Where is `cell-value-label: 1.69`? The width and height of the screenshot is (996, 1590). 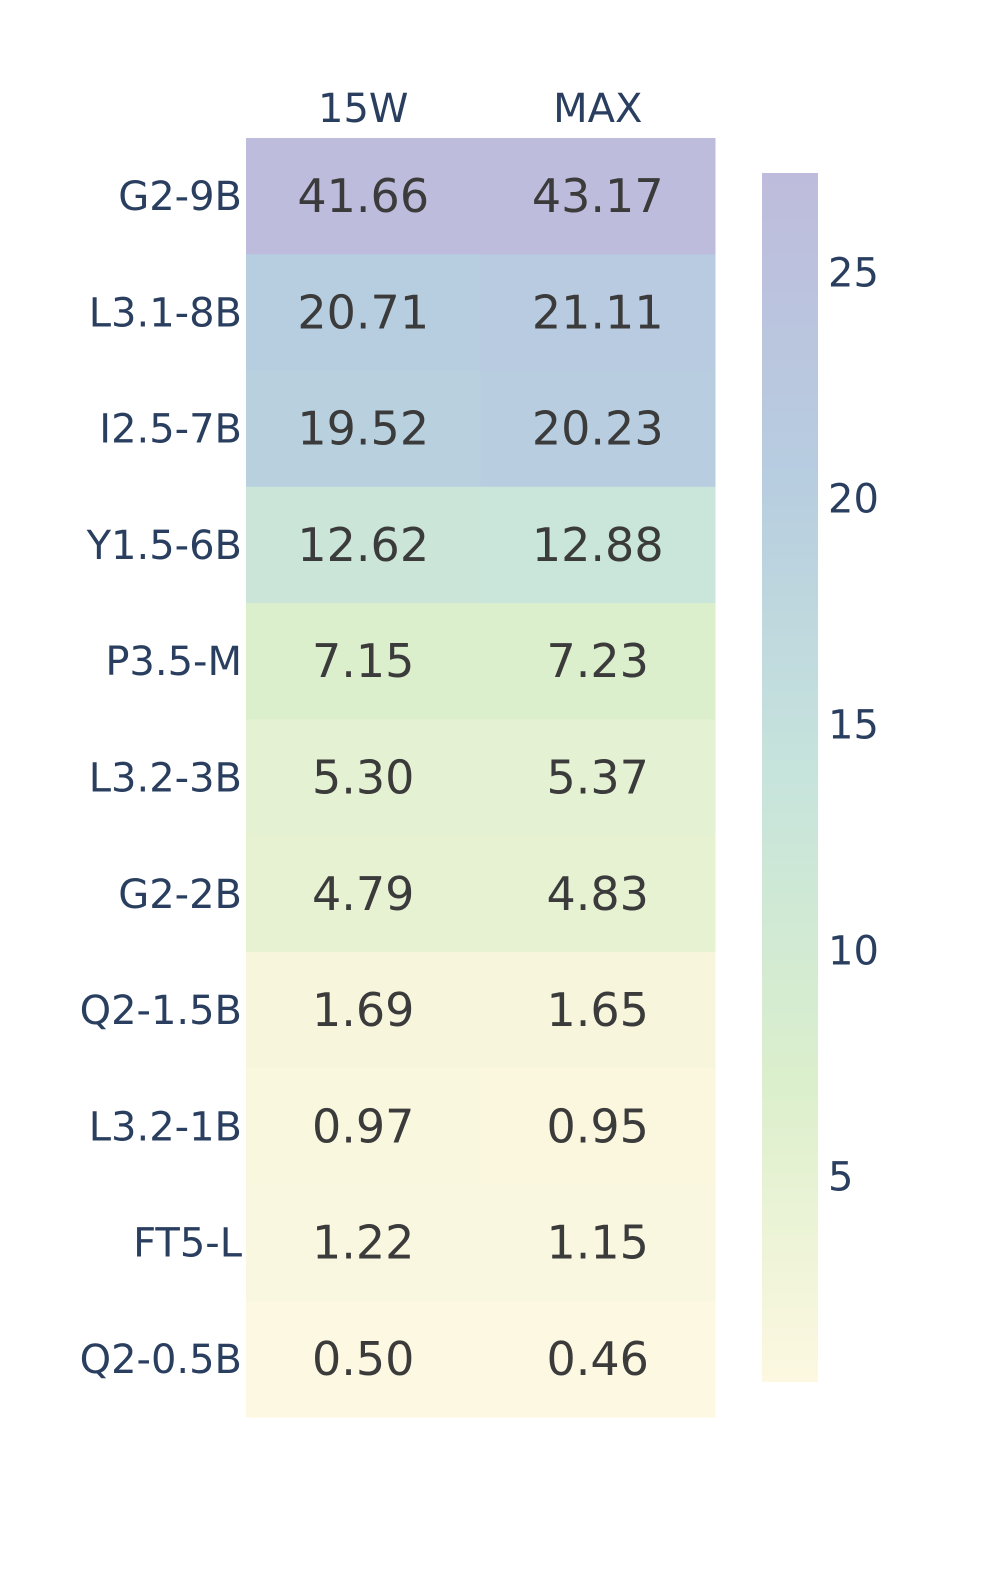 cell-value-label: 1.69 is located at coordinates (363, 1010).